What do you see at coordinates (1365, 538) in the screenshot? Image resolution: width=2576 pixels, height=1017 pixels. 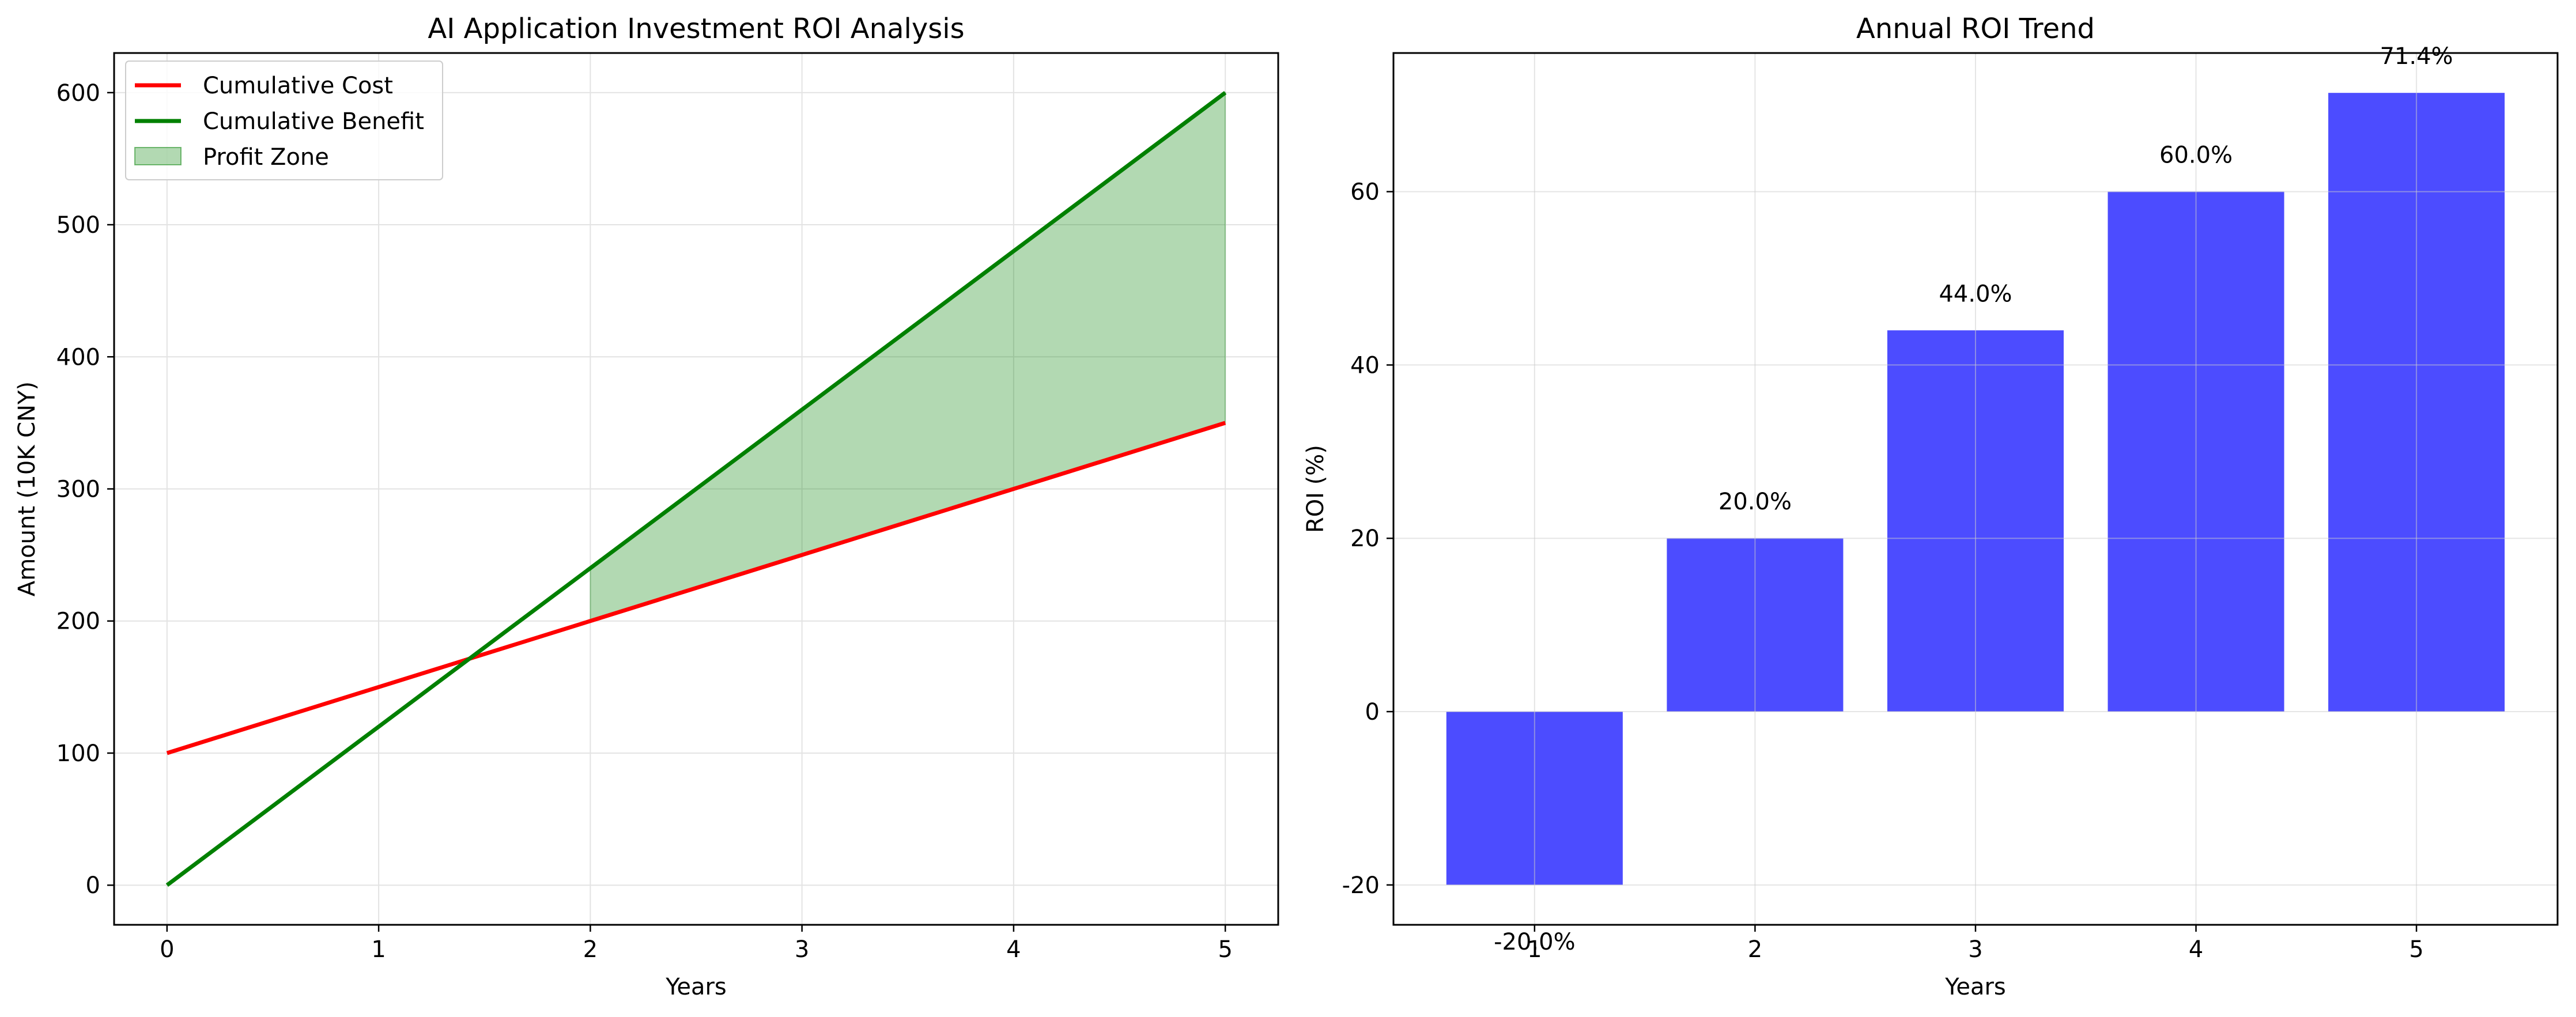 I see `right-y-tick-label: 20` at bounding box center [1365, 538].